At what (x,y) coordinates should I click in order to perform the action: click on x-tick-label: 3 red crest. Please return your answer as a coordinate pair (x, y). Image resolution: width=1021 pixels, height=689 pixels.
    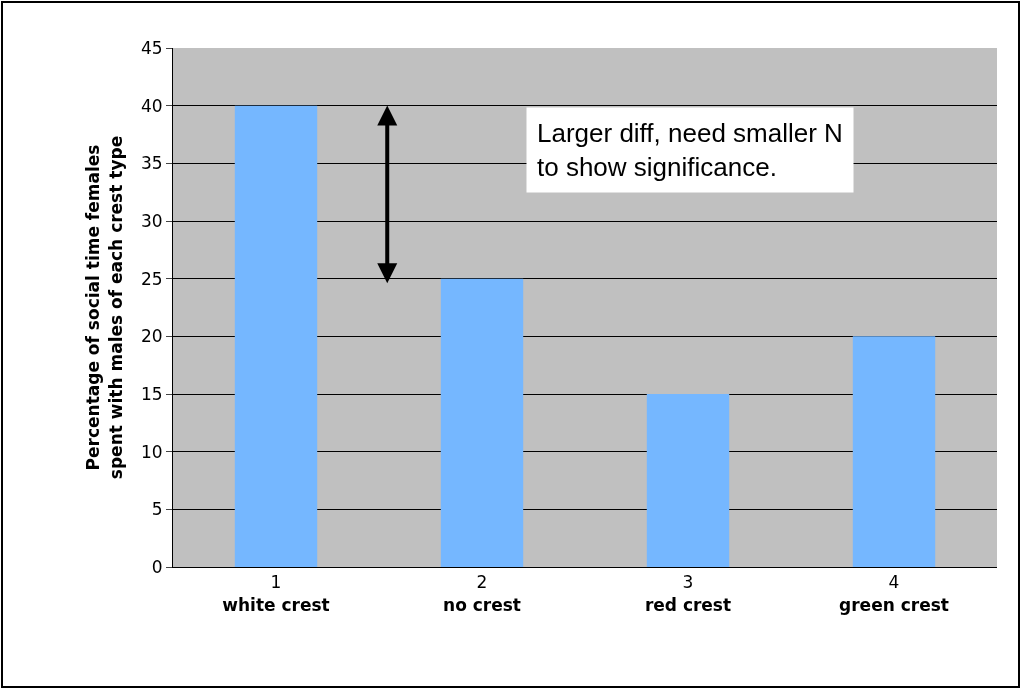
    Looking at the image, I should click on (688, 593).